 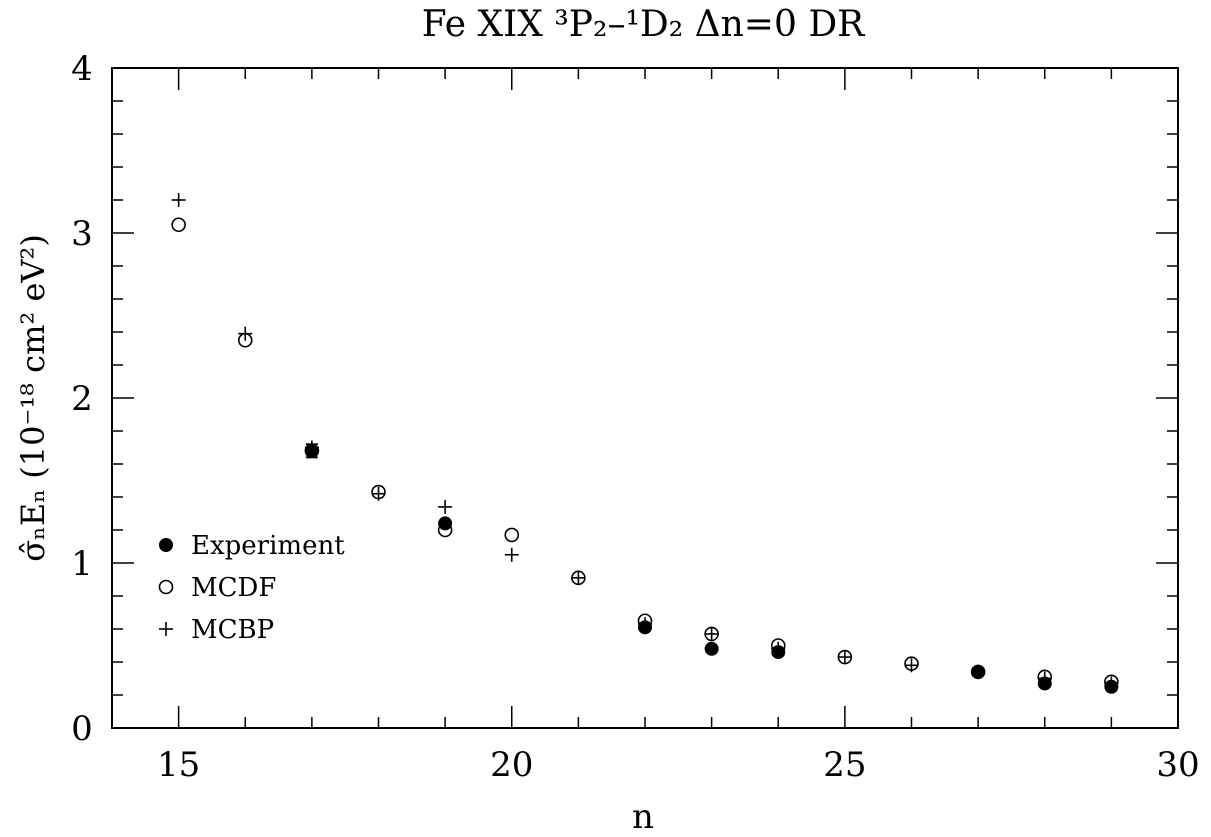 What do you see at coordinates (844, 765) in the screenshot?
I see `x-tick-label: 25` at bounding box center [844, 765].